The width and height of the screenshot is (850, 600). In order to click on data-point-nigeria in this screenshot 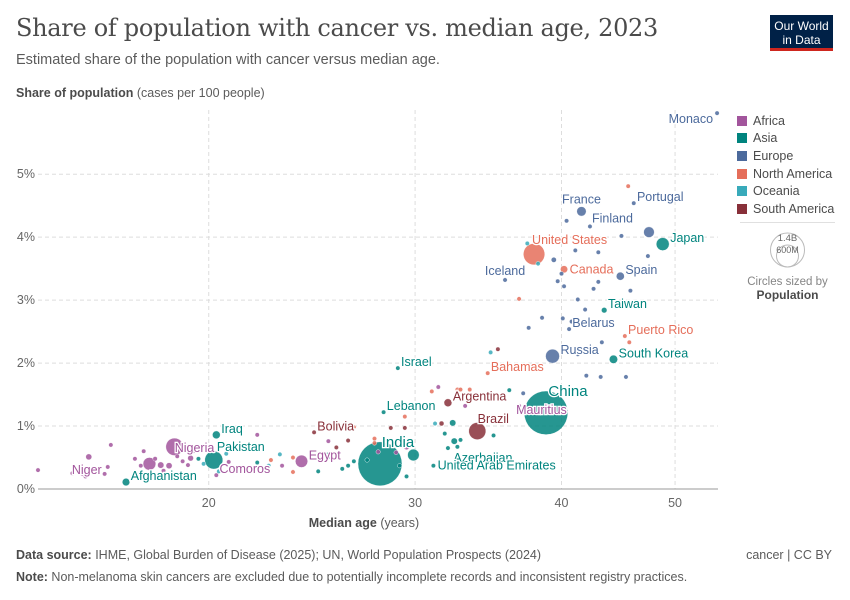, I will do `click(174, 446)`.